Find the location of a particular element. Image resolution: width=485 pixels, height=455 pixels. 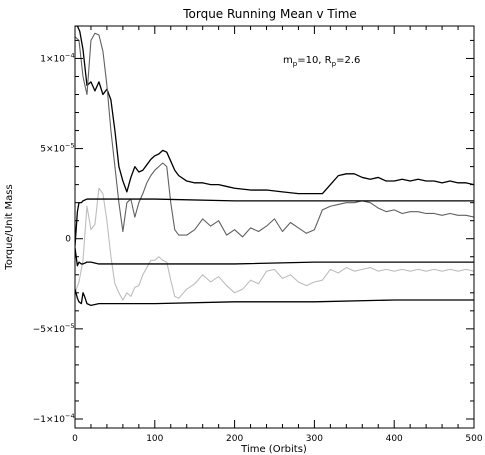

y-tick-mantissa: −5×10 is located at coordinates (49, 330).